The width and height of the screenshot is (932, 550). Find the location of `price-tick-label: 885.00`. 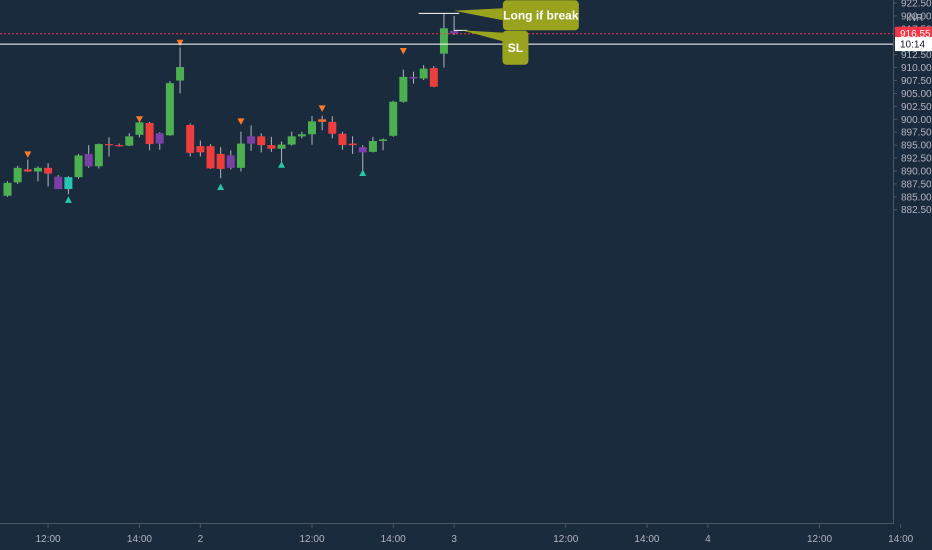

price-tick-label: 885.00 is located at coordinates (916, 197).